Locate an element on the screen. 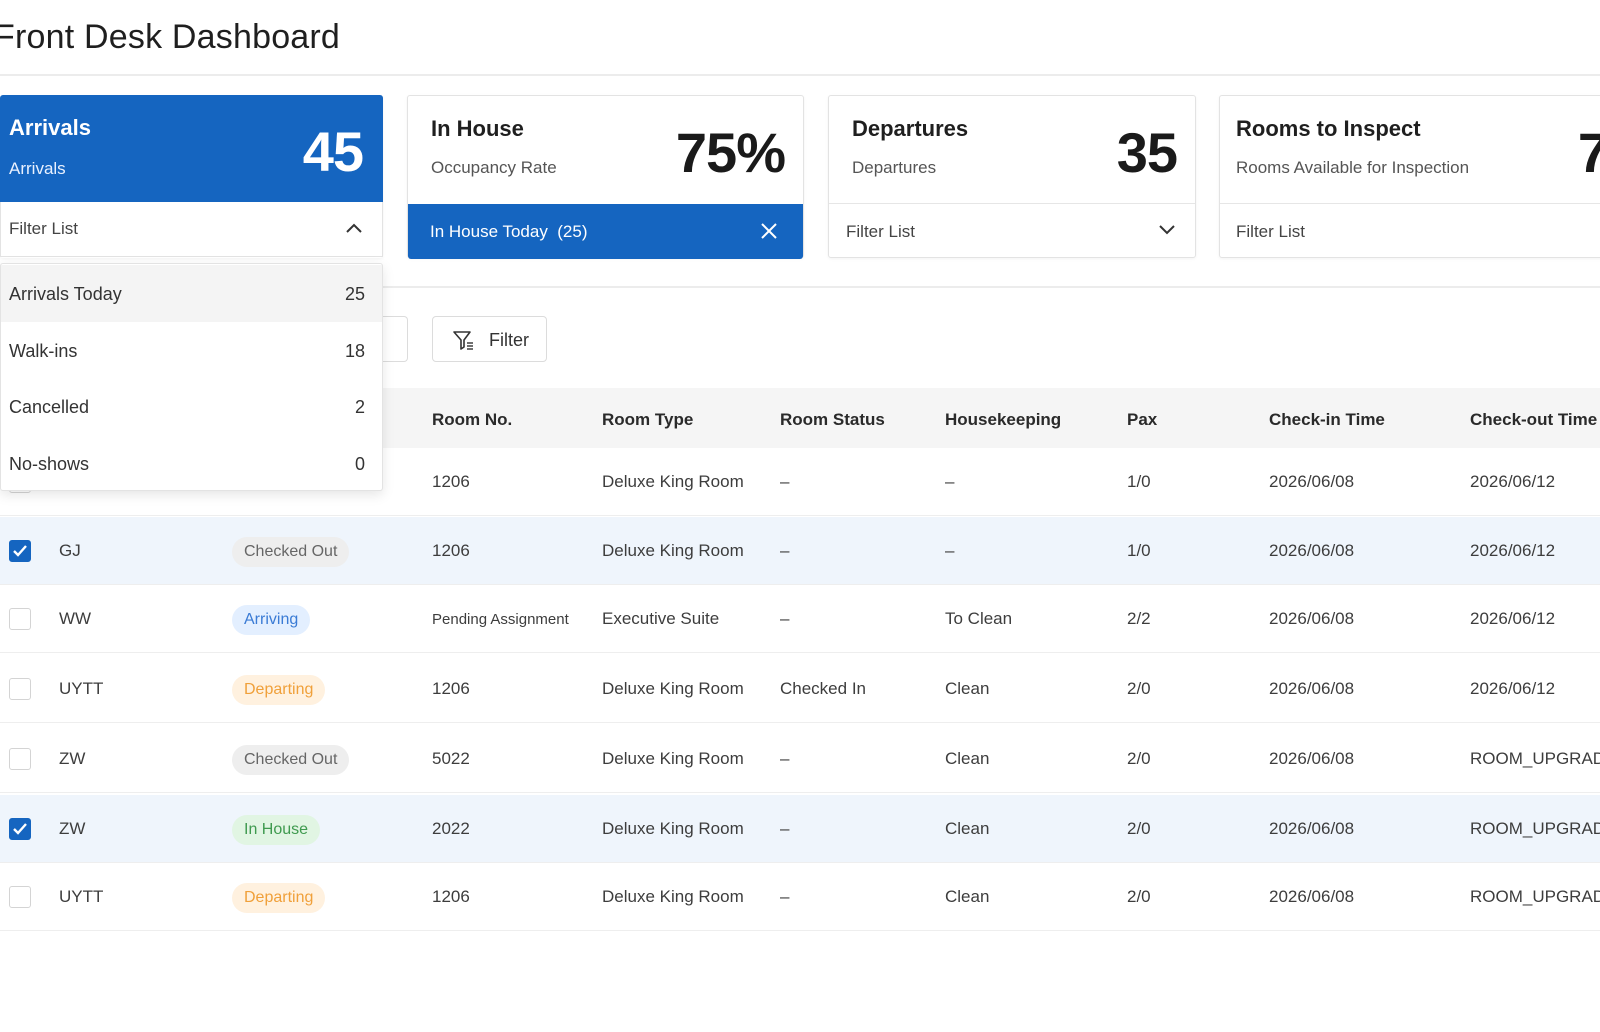 The width and height of the screenshot is (1600, 1032). menu-item-no-shows: No-shows 0 is located at coordinates (191, 463).